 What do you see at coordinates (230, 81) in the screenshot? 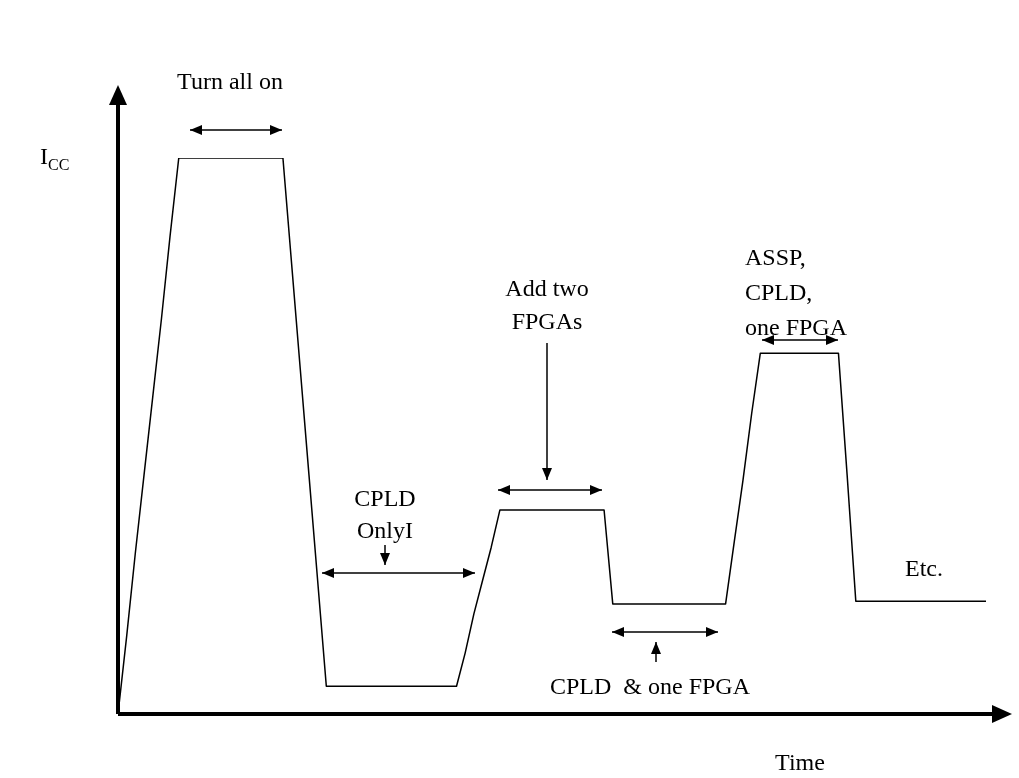
I see `text: Turn all on` at bounding box center [230, 81].